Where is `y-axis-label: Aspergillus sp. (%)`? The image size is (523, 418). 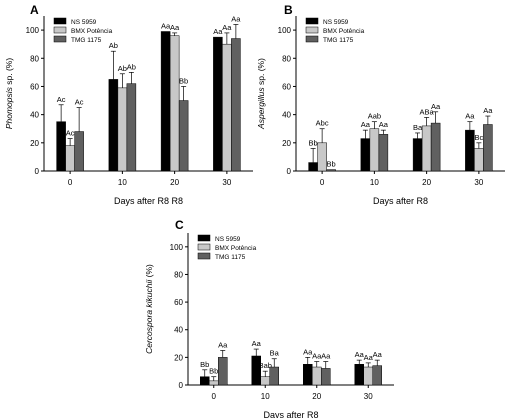 y-axis-label: Aspergillus sp. (%) is located at coordinates (261, 94).